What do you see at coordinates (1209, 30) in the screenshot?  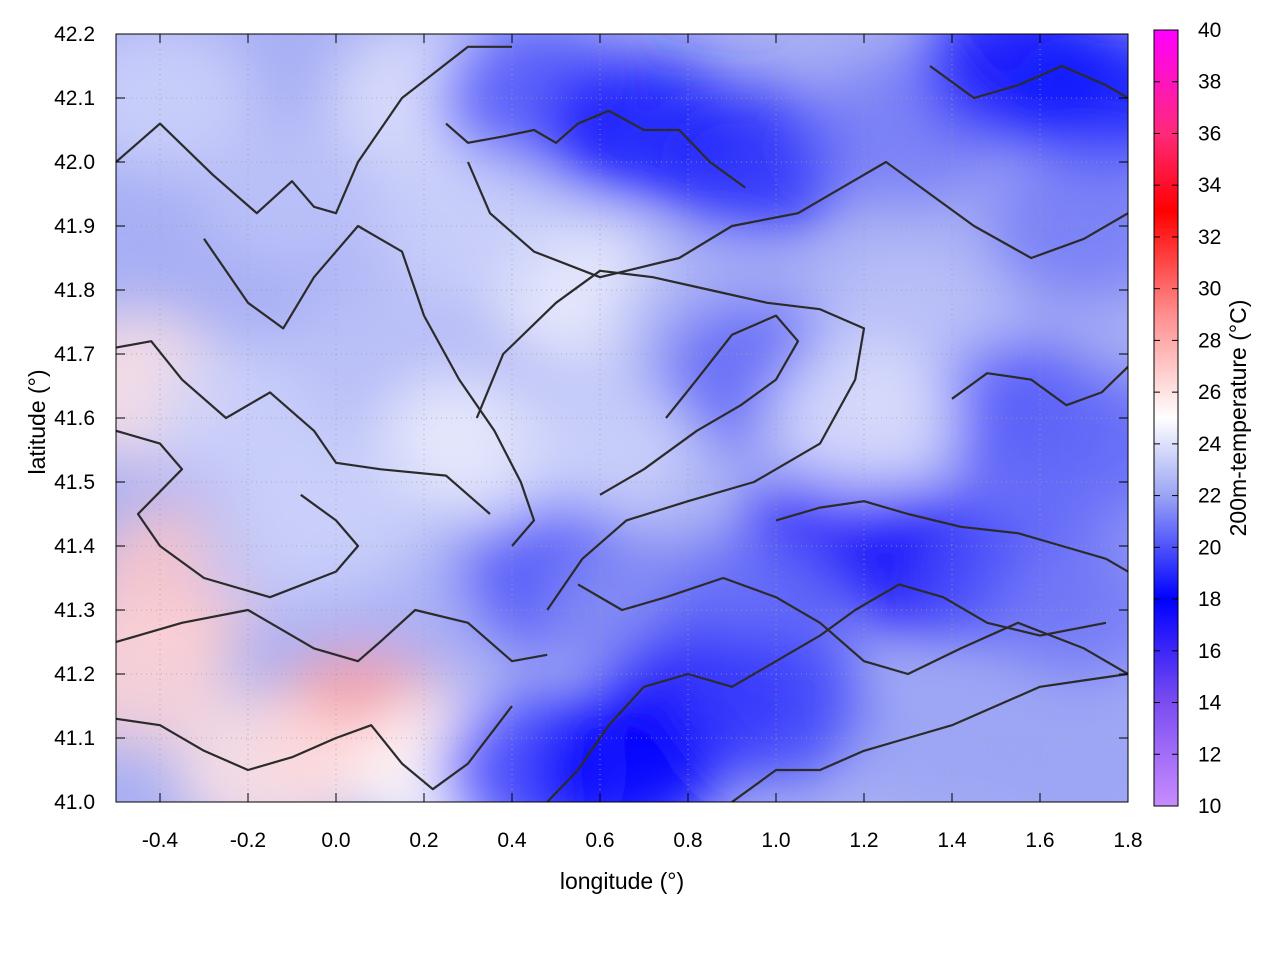 I see `colorbar-tick-label: 40` at bounding box center [1209, 30].